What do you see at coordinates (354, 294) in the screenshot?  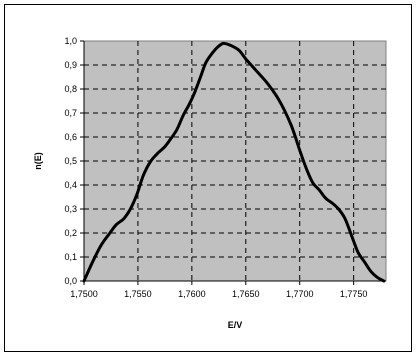 I see `x-tick-label: 1,7750` at bounding box center [354, 294].